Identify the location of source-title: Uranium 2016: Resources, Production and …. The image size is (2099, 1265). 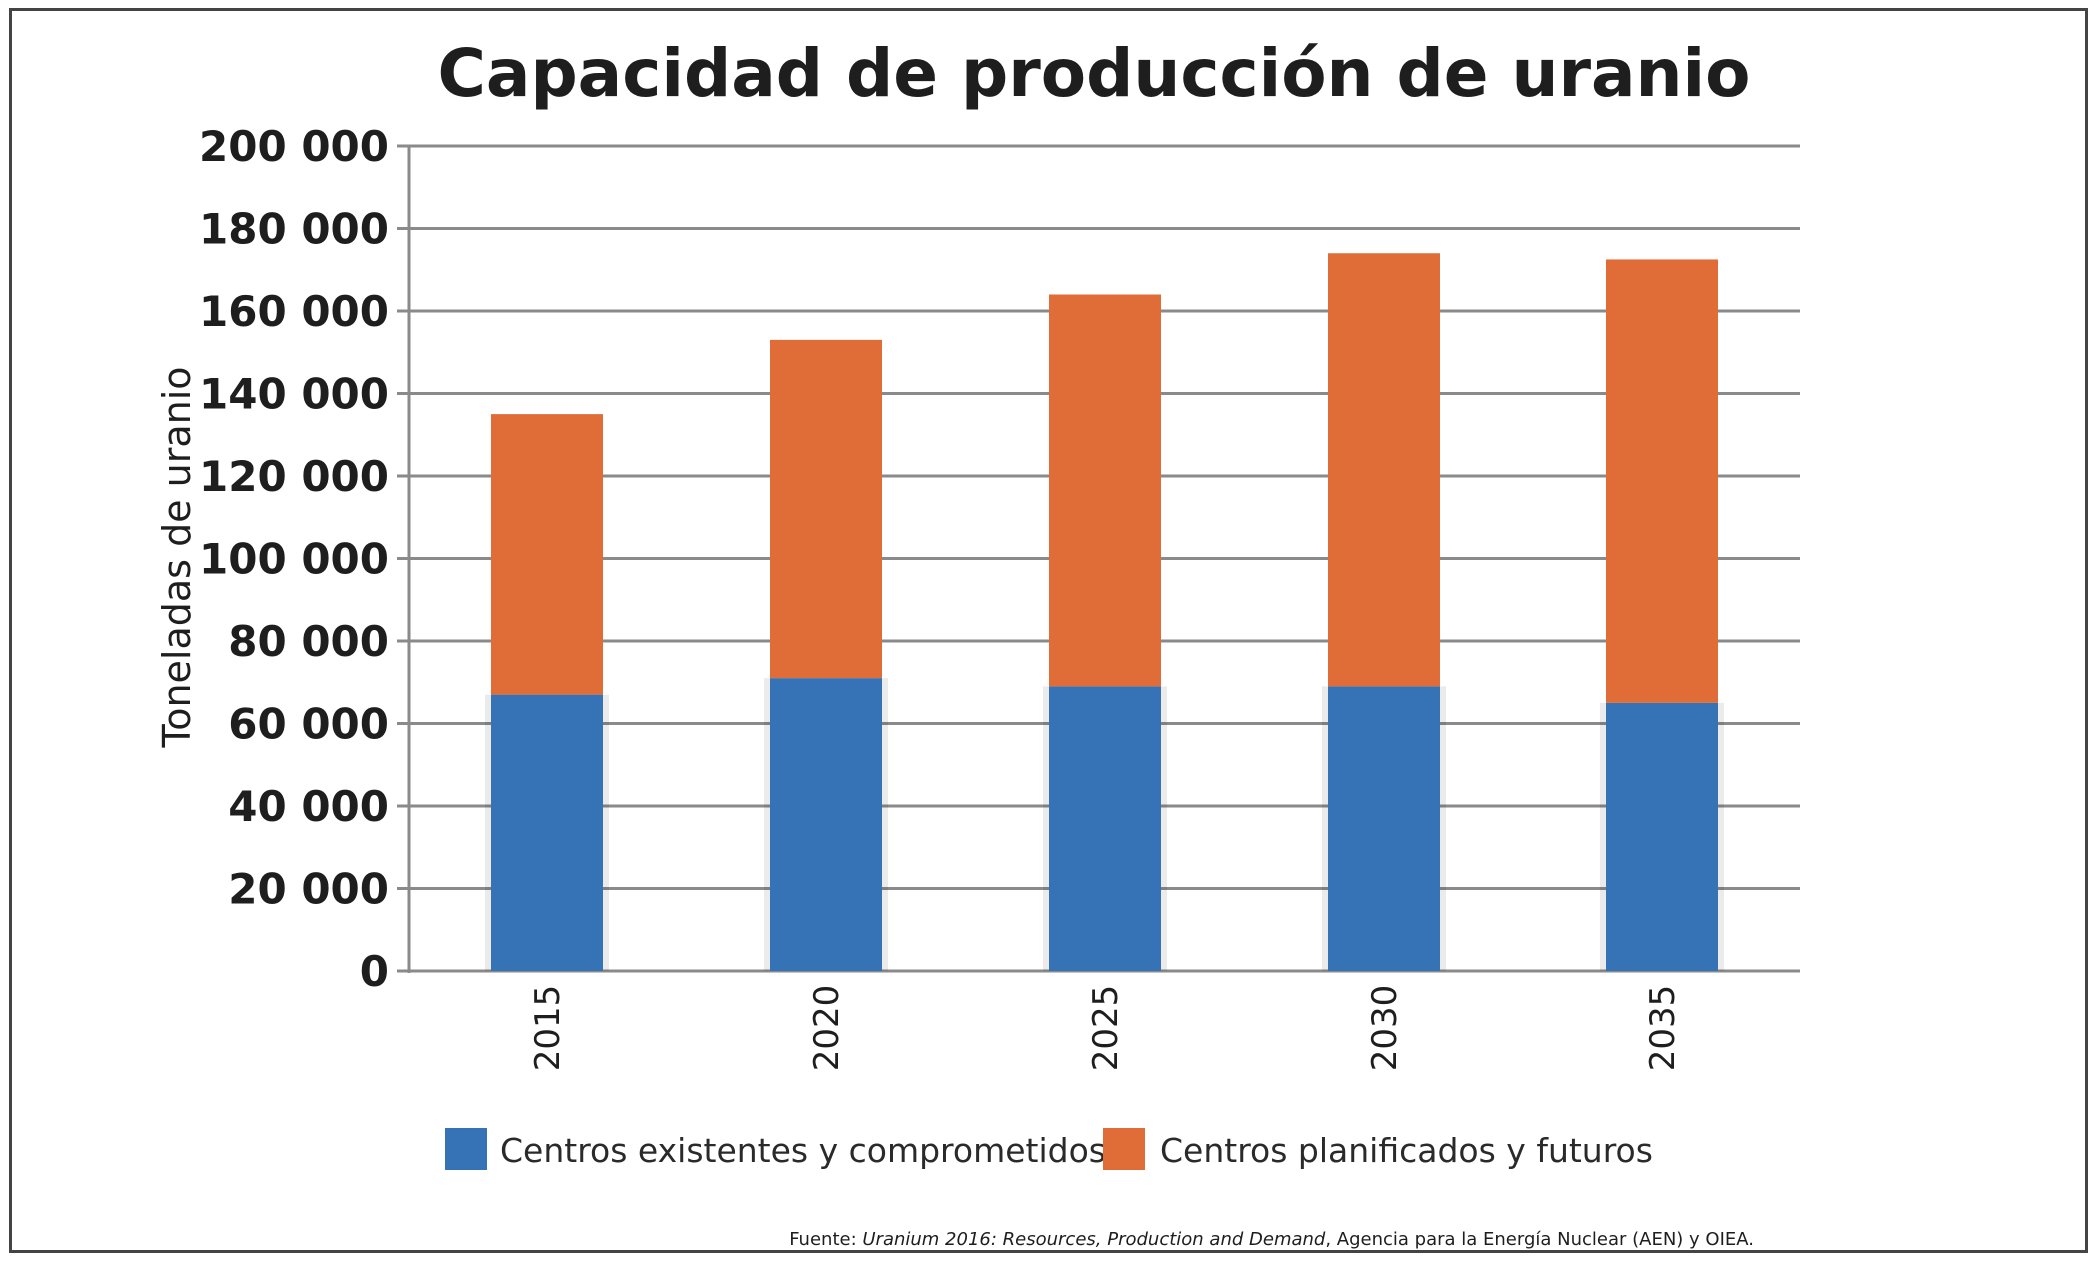
(1094, 1239).